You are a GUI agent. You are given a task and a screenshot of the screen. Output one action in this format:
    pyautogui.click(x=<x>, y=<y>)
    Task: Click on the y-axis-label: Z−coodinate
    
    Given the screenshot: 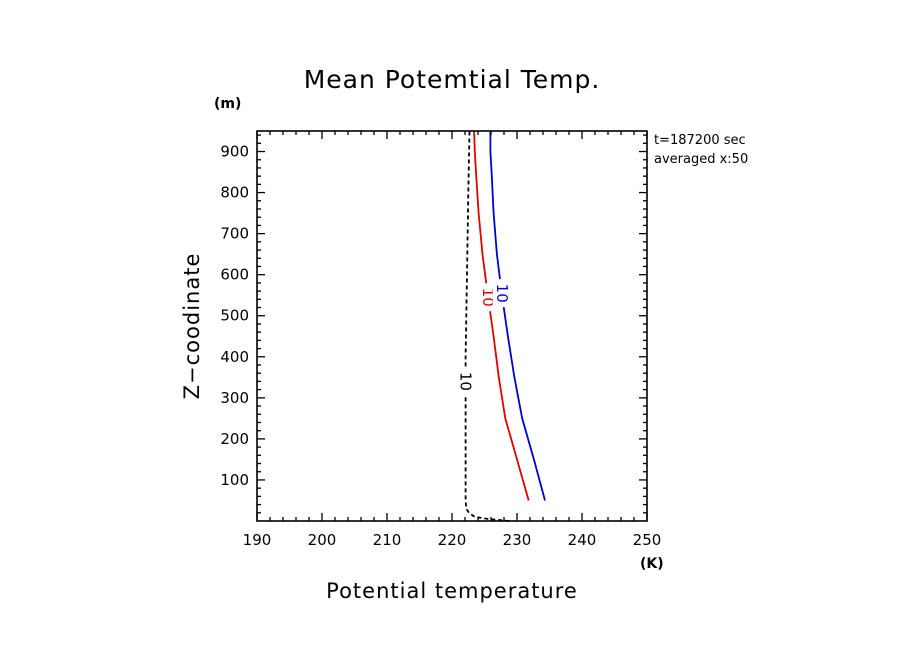 What is the action you would take?
    pyautogui.click(x=192, y=326)
    